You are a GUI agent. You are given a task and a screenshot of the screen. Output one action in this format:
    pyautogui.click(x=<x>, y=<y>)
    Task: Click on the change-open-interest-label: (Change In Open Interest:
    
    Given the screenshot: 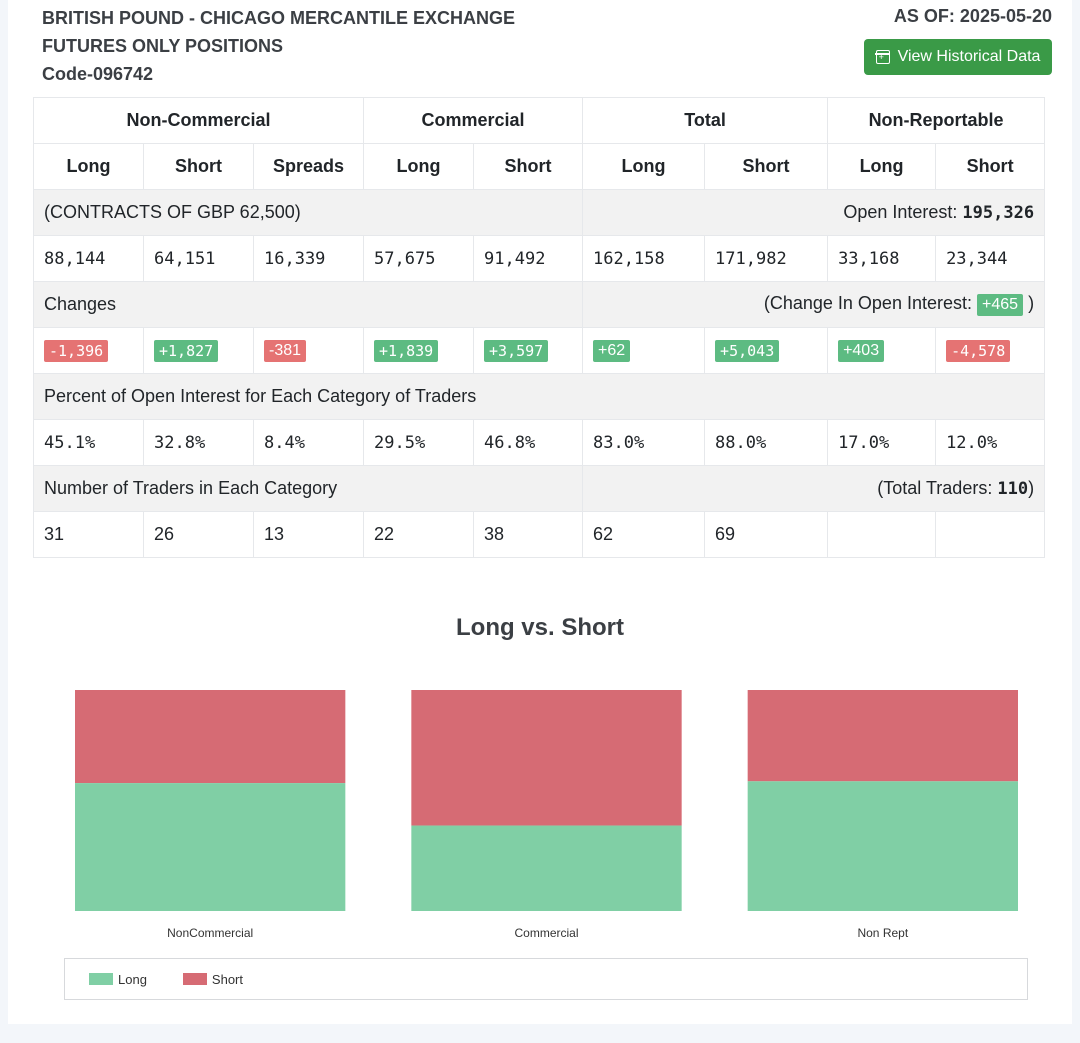 What is the action you would take?
    pyautogui.click(x=867, y=303)
    